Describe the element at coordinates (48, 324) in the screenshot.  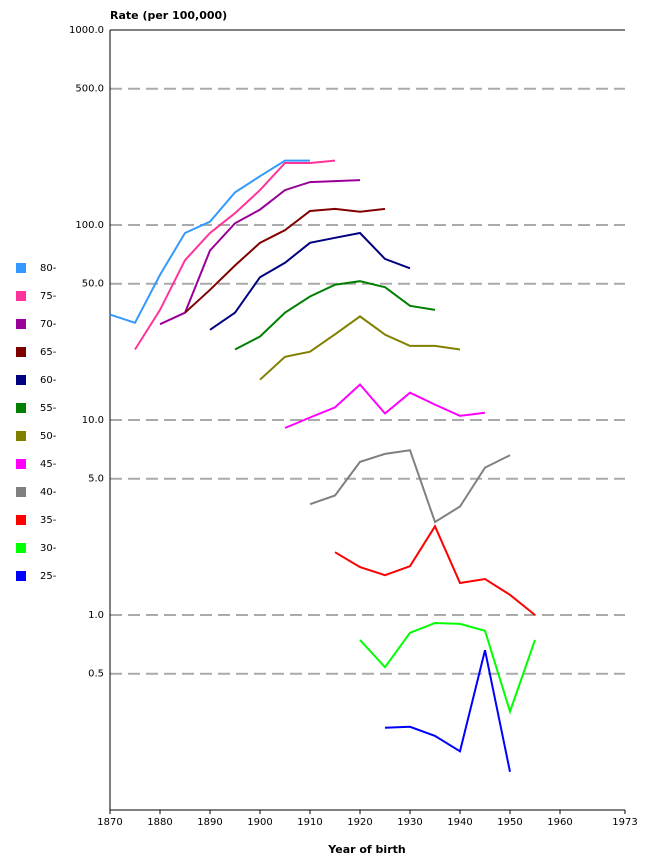
I see `legend-label: 70-` at that location.